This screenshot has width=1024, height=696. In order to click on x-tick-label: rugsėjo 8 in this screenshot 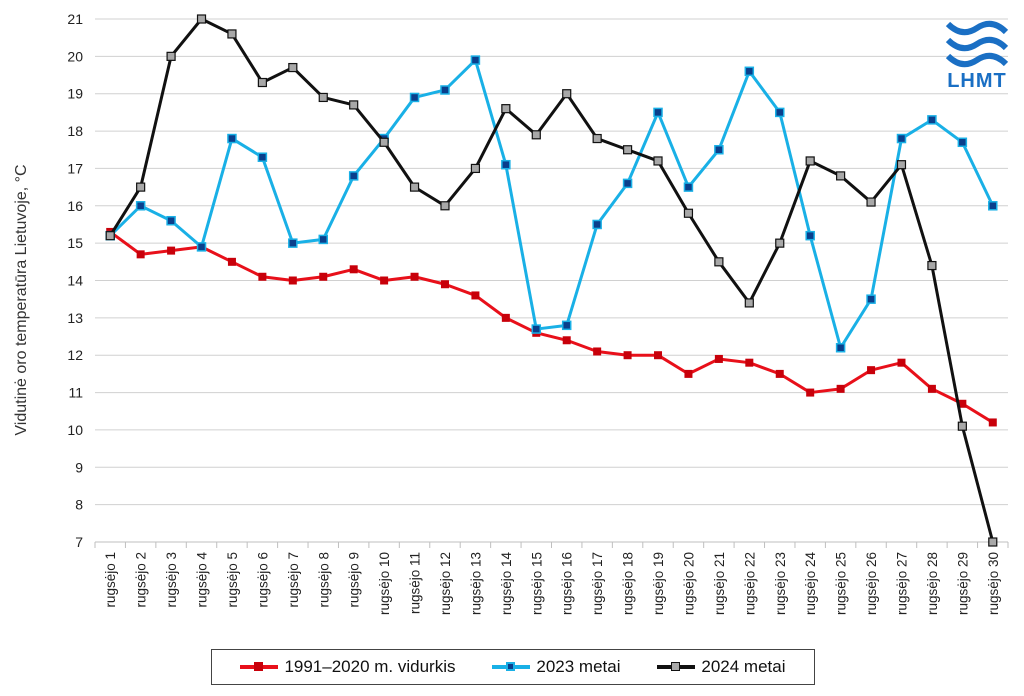, I will do `click(323, 580)`.